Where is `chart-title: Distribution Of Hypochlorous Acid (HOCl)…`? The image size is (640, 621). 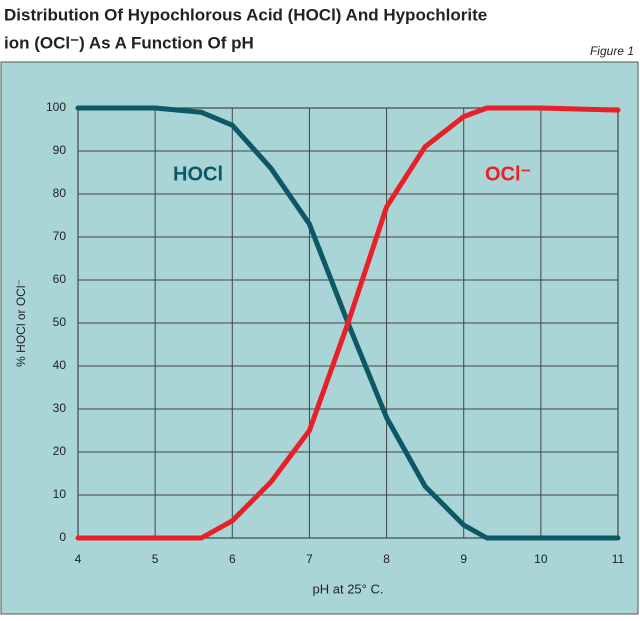 chart-title: Distribution Of Hypochlorous Acid (HOCl)… is located at coordinates (245, 14).